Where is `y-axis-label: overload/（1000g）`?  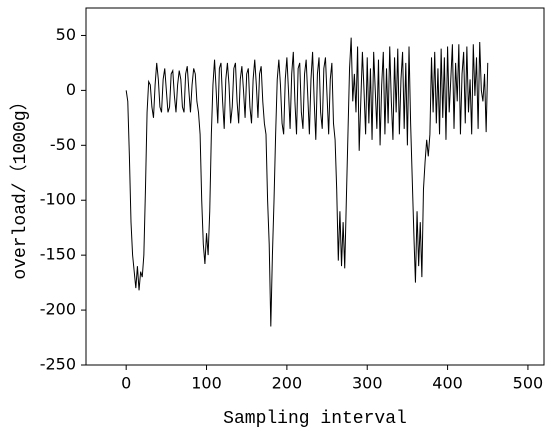 y-axis-label: overload/（1000g） is located at coordinates (20, 185).